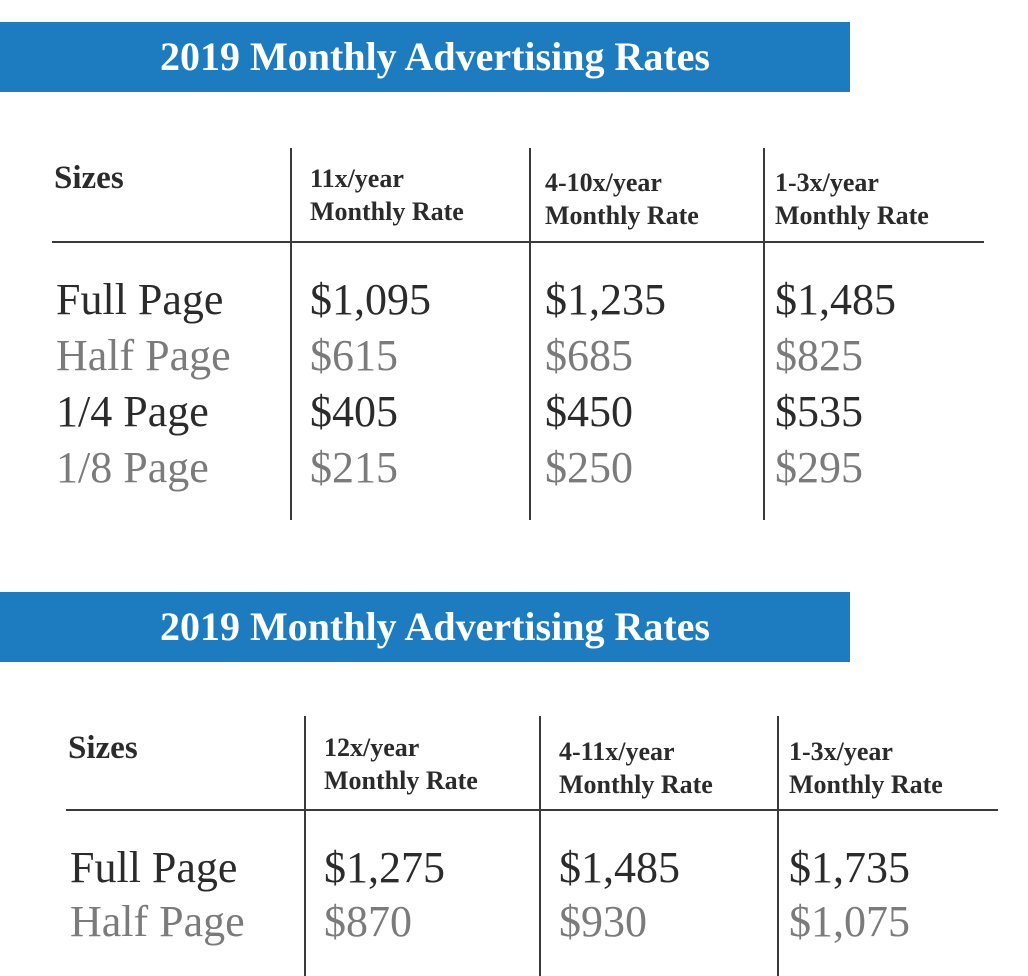 The image size is (1028, 976). I want to click on column-header-1: 12x/year Monthly Rate, so click(401, 764).